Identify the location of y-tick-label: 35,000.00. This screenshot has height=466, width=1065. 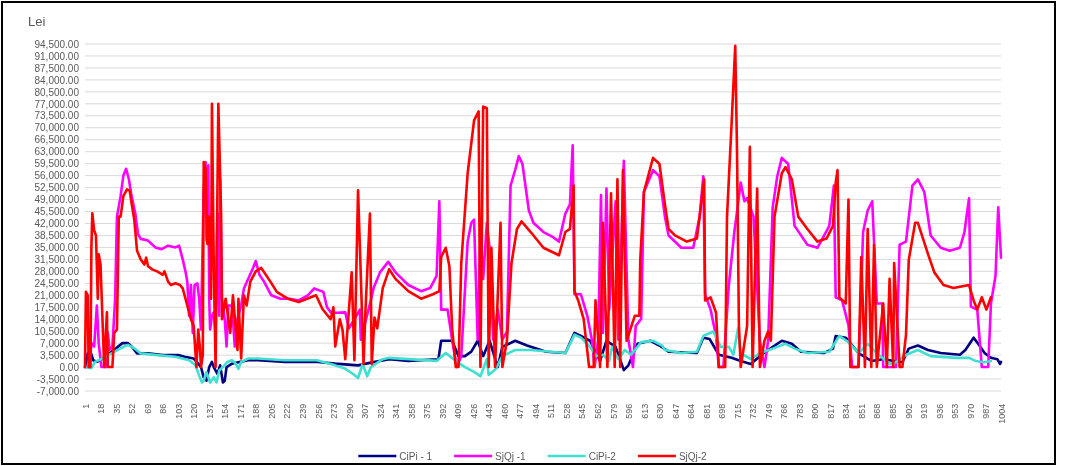
(57, 248).